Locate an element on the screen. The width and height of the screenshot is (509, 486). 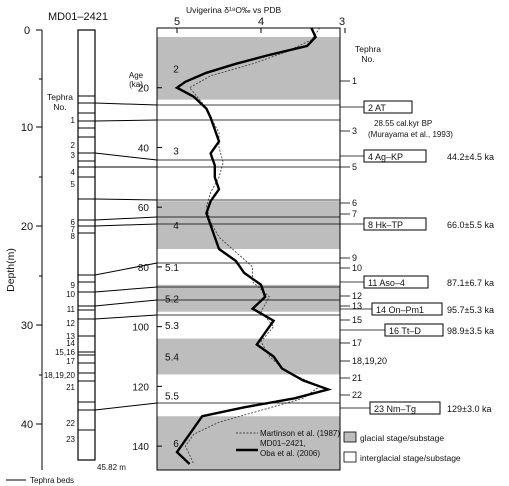
named-tephra-age: 95.7±5.3 ka is located at coordinates (470, 310).